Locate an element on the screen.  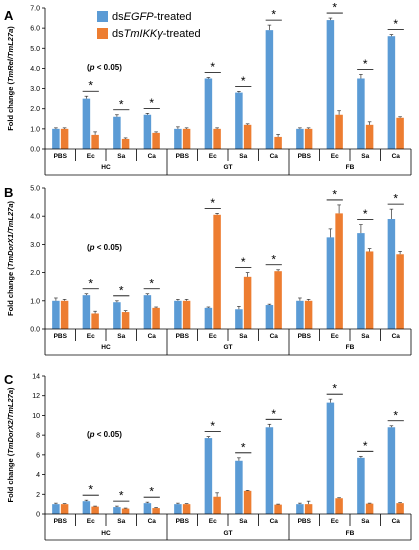
significance-note: (p < 0.05) is located at coordinates (104, 67).